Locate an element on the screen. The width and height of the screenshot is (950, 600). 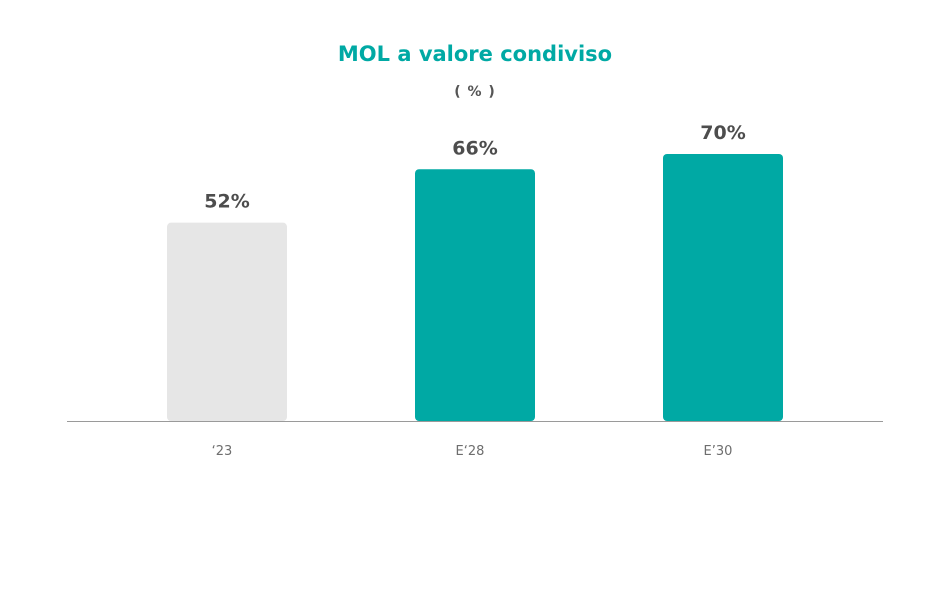
value-label-3: 70% is located at coordinates (722, 133).